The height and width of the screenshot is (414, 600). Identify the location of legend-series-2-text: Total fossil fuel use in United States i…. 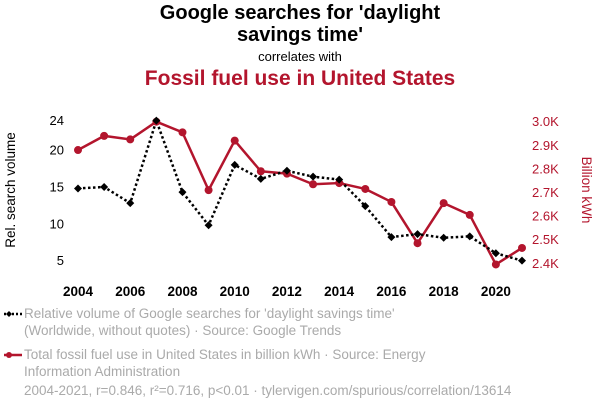
(224, 363).